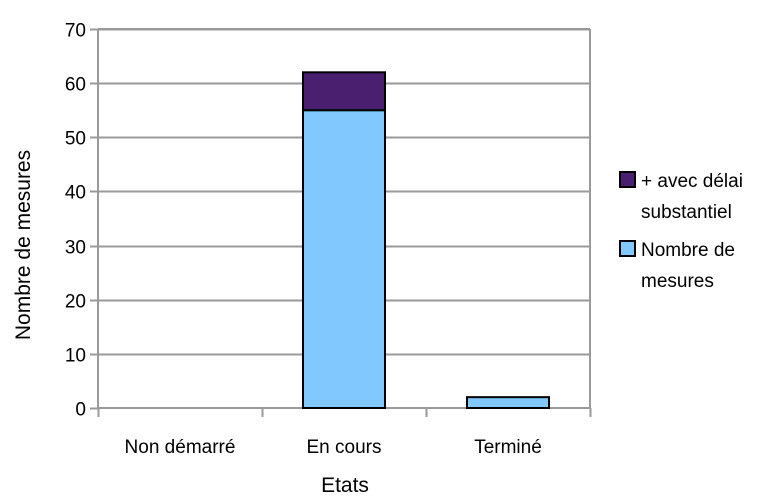 The image size is (779, 498). Describe the element at coordinates (75, 221) in the screenshot. I see `y-tick-labels: 0 10 20 30 40 50 60 70` at that location.